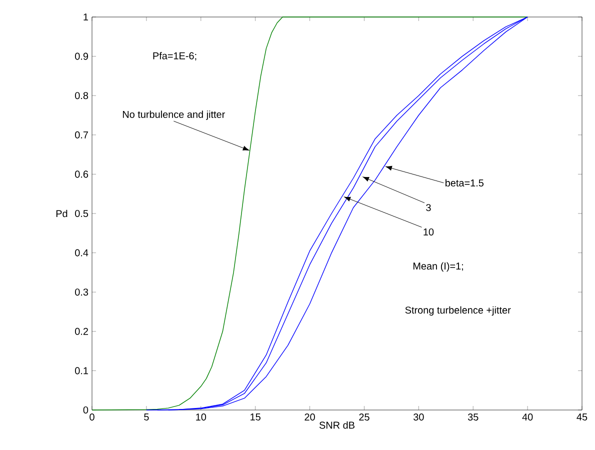 The height and width of the screenshot is (450, 595). Describe the element at coordinates (81, 56) in the screenshot. I see `y-tick-label: 0.9` at that location.